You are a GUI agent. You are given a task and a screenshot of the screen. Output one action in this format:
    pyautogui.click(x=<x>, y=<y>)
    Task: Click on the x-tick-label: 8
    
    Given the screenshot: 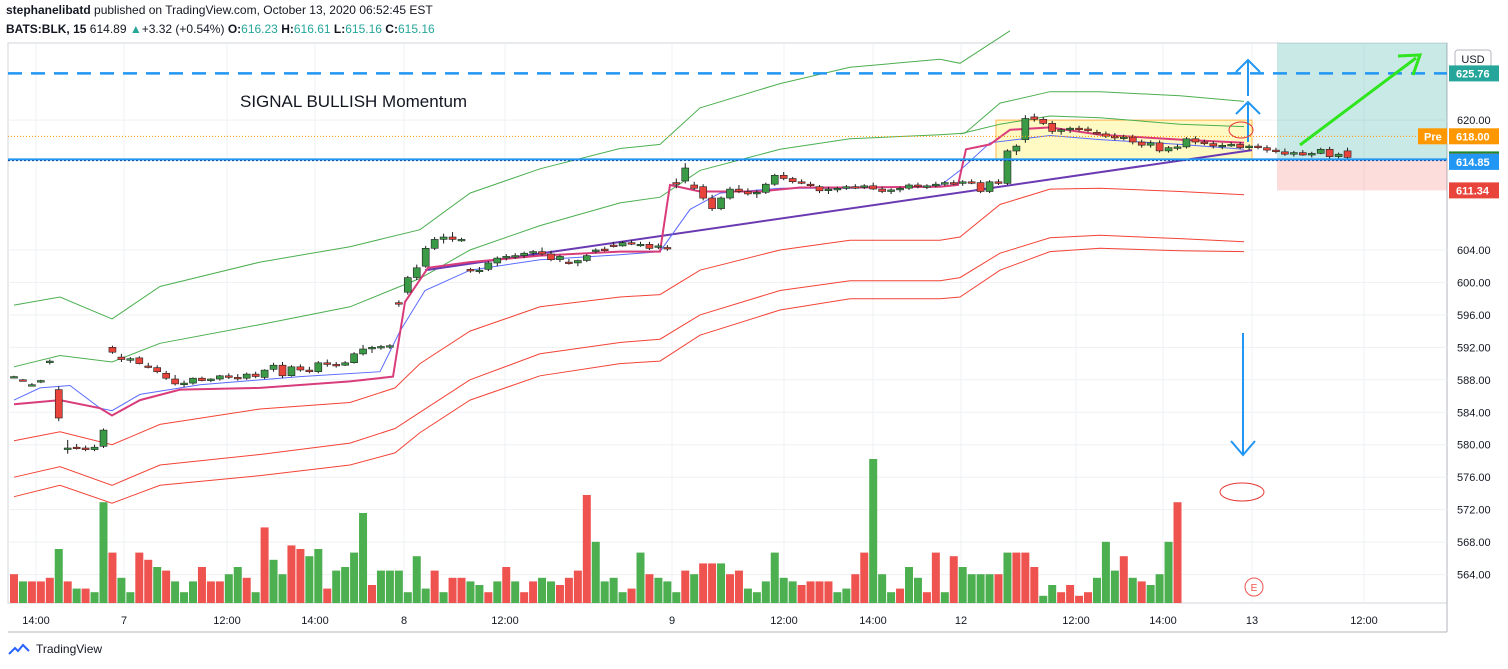 What is the action you would take?
    pyautogui.click(x=404, y=621)
    